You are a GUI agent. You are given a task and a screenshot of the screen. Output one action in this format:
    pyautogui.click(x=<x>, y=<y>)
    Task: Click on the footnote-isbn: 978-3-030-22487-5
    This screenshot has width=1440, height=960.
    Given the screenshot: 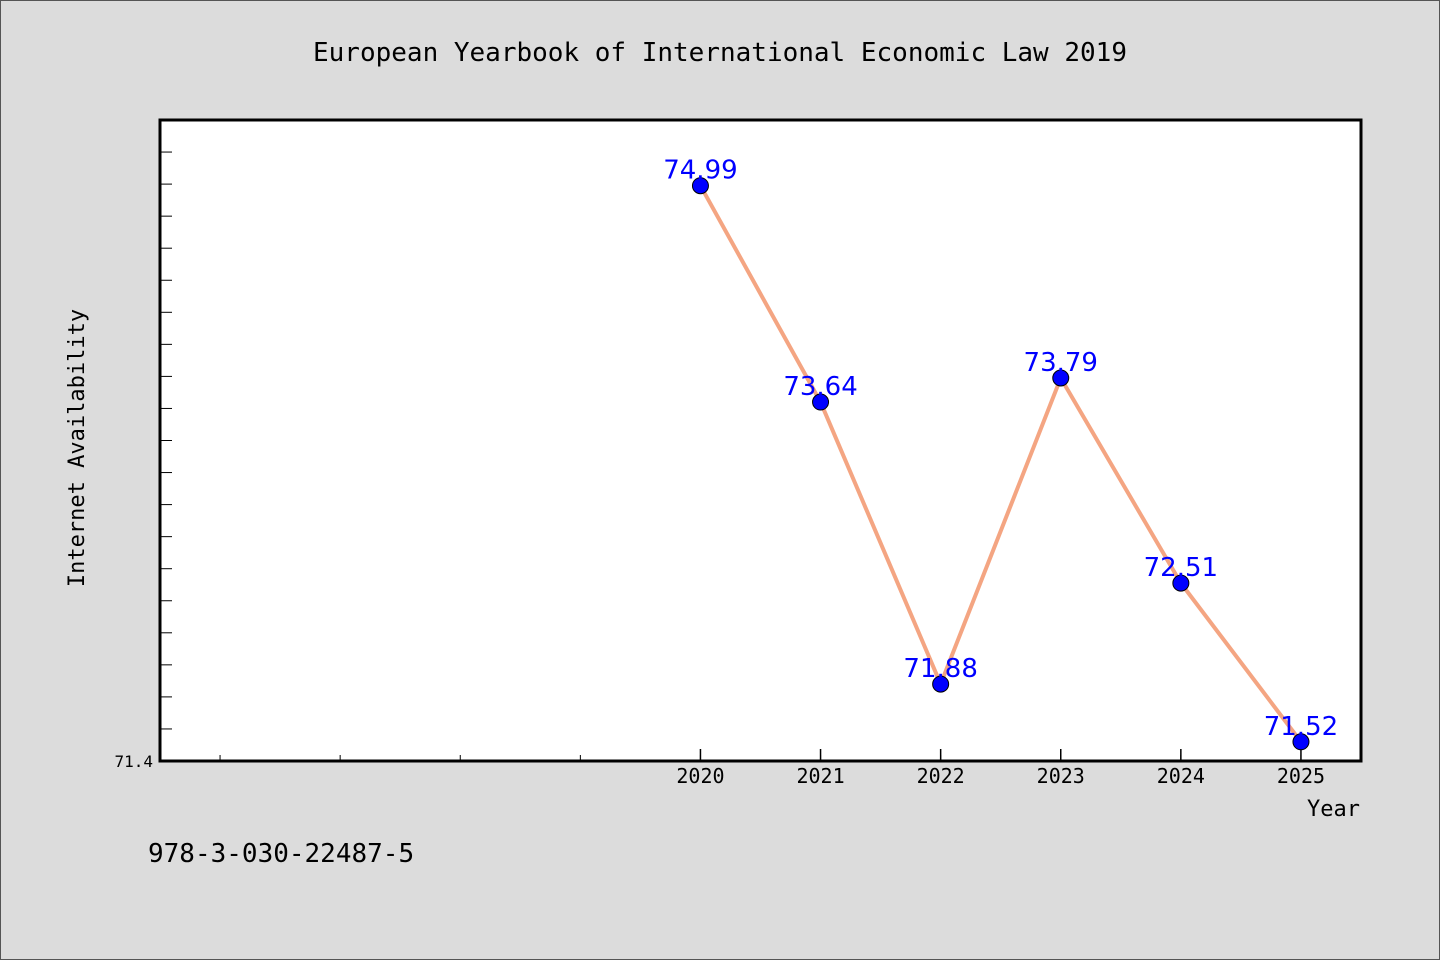 What is the action you would take?
    pyautogui.click(x=281, y=854)
    